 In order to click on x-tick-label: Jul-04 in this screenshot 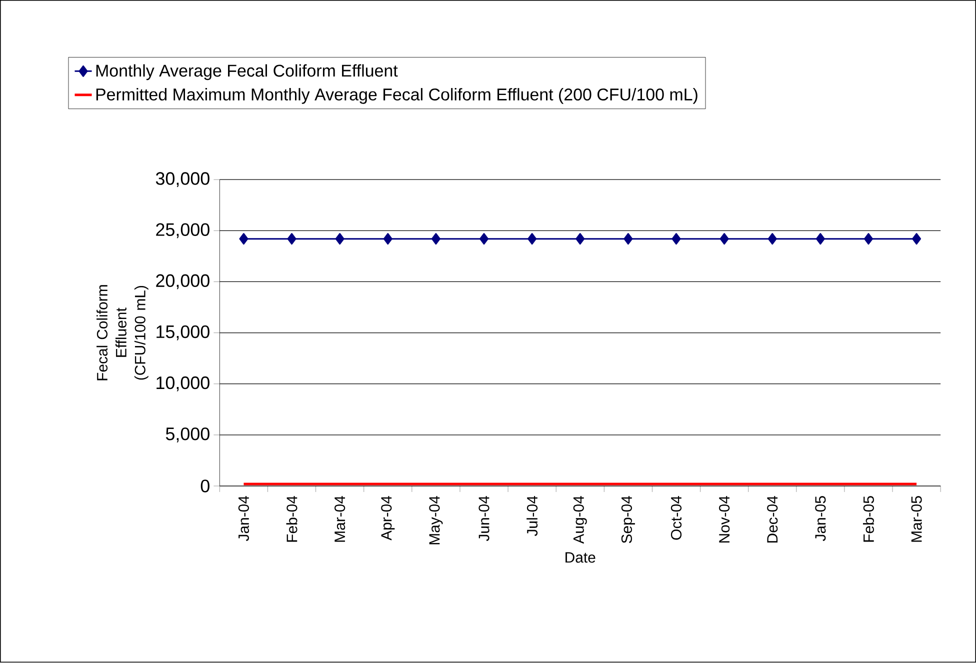, I will do `click(532, 516)`.